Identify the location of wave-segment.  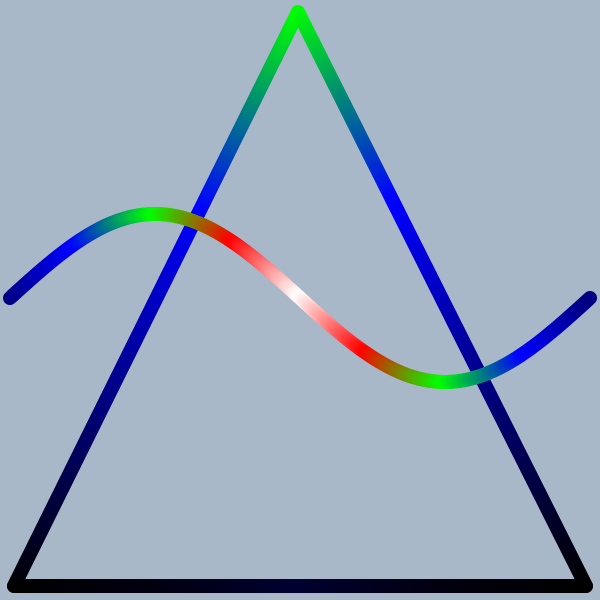
(589, 299).